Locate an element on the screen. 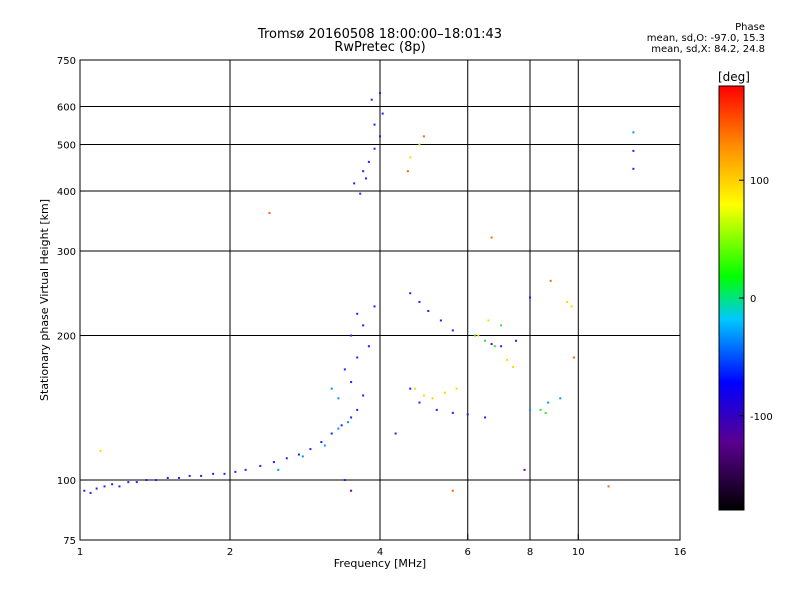 The image size is (800, 600). y-tick-label: 75 is located at coordinates (69, 541).